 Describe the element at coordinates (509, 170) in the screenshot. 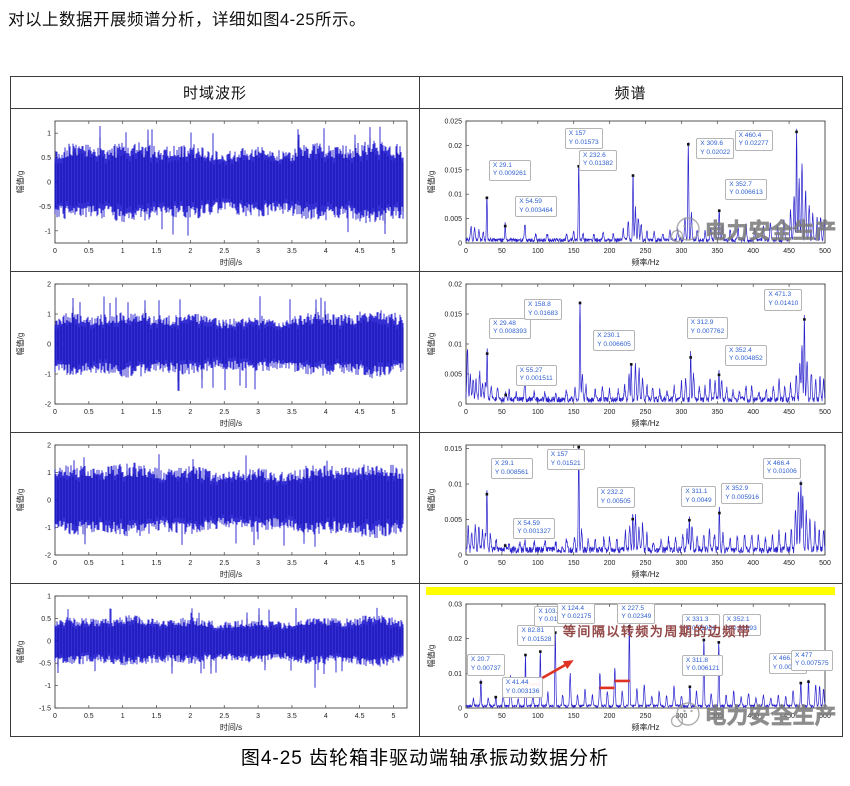

I see `data-tip: X 29.1 Y 0.009261` at that location.